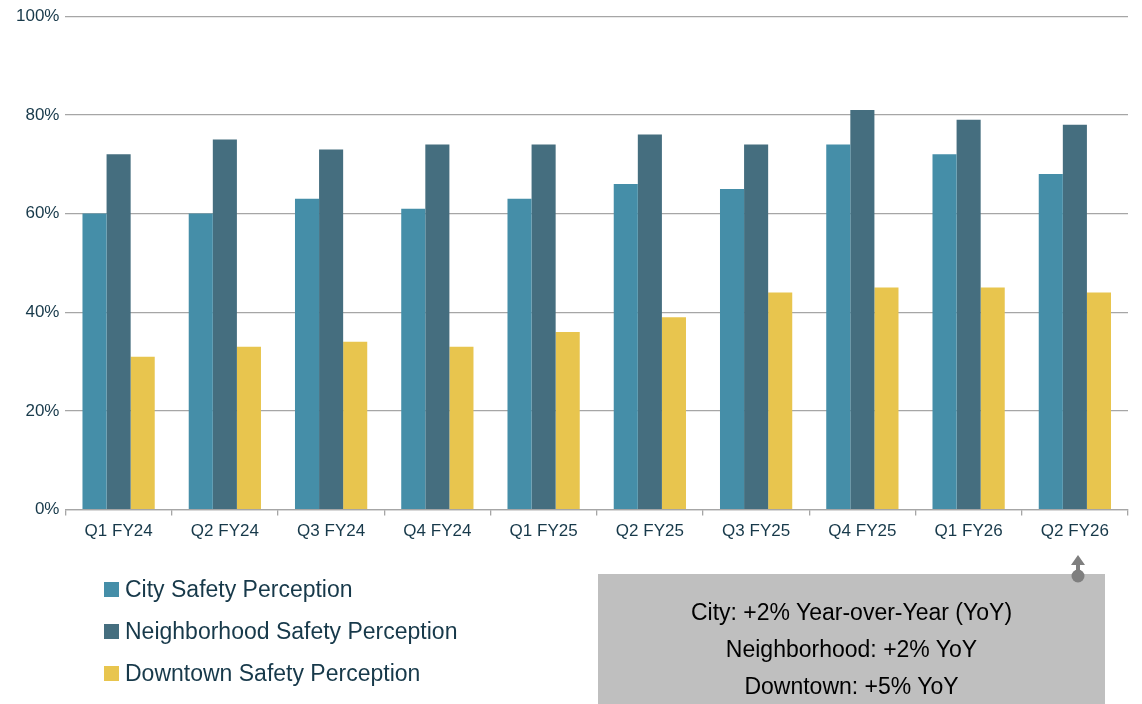 Image resolution: width=1142 pixels, height=704 pixels. I want to click on x-tick-label: Q4 FY24, so click(437, 531).